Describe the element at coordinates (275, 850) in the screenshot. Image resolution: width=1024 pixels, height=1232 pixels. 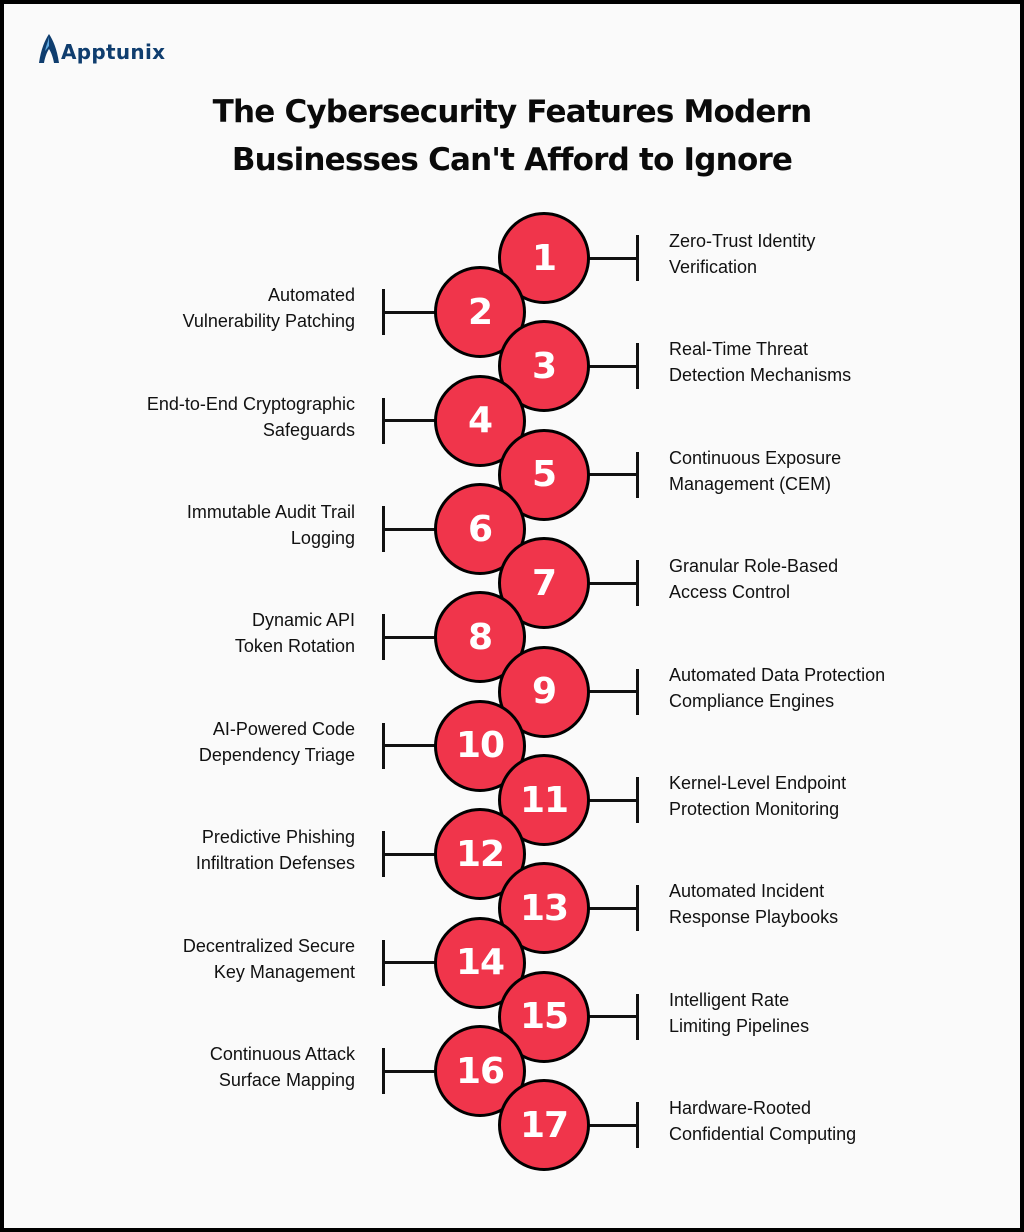
I see `feature-label: Predictive Phishing Infiltration Defenses` at that location.